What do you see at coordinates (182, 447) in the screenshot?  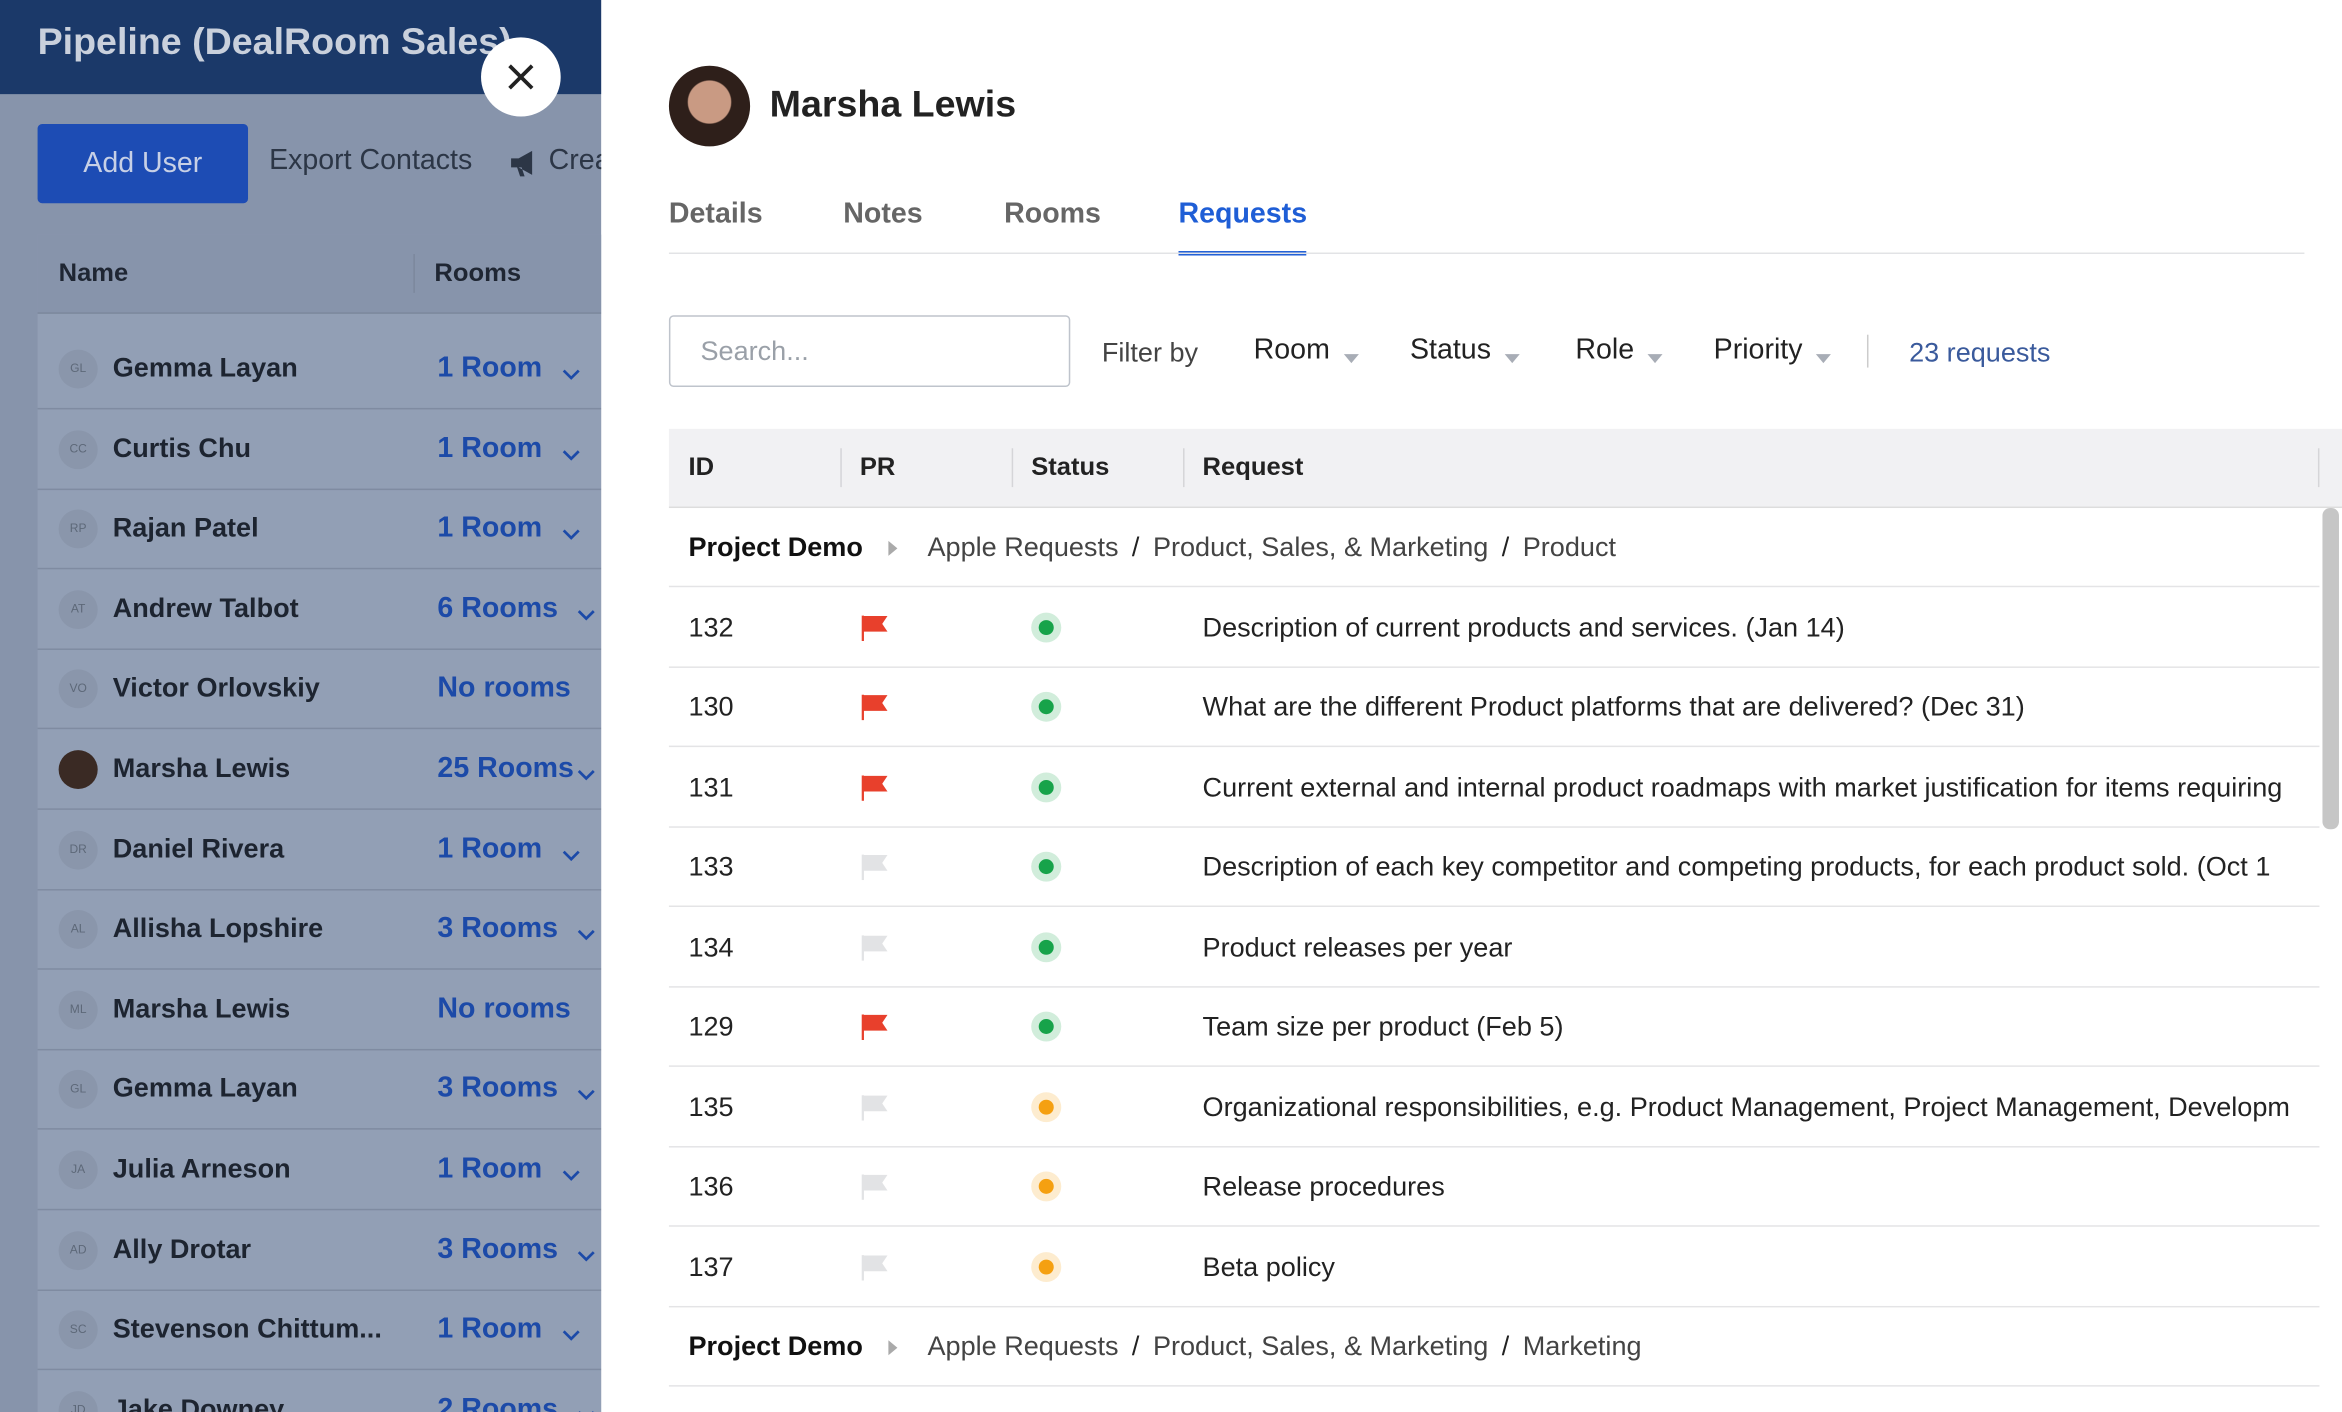 I see `user-name: Curtis Chu` at bounding box center [182, 447].